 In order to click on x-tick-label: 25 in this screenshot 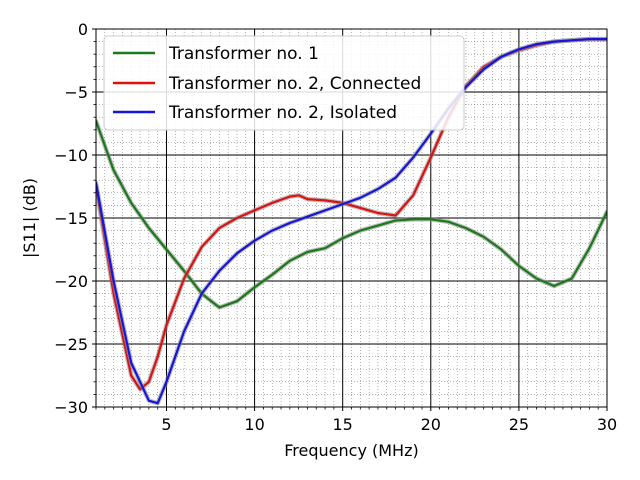, I will do `click(519, 424)`.